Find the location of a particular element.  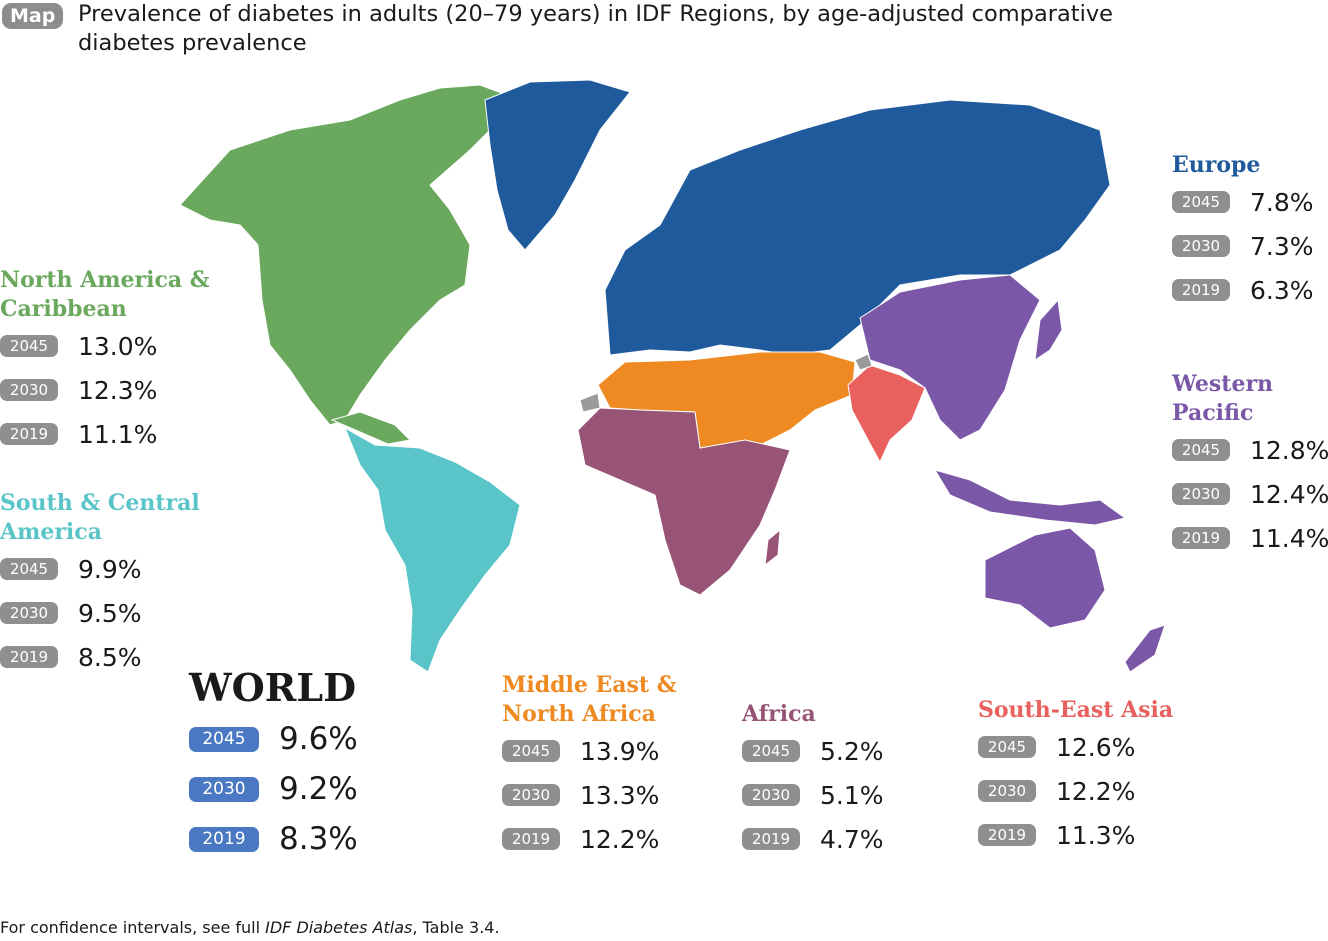

value-row: 2019 8.5% is located at coordinates (100, 657).